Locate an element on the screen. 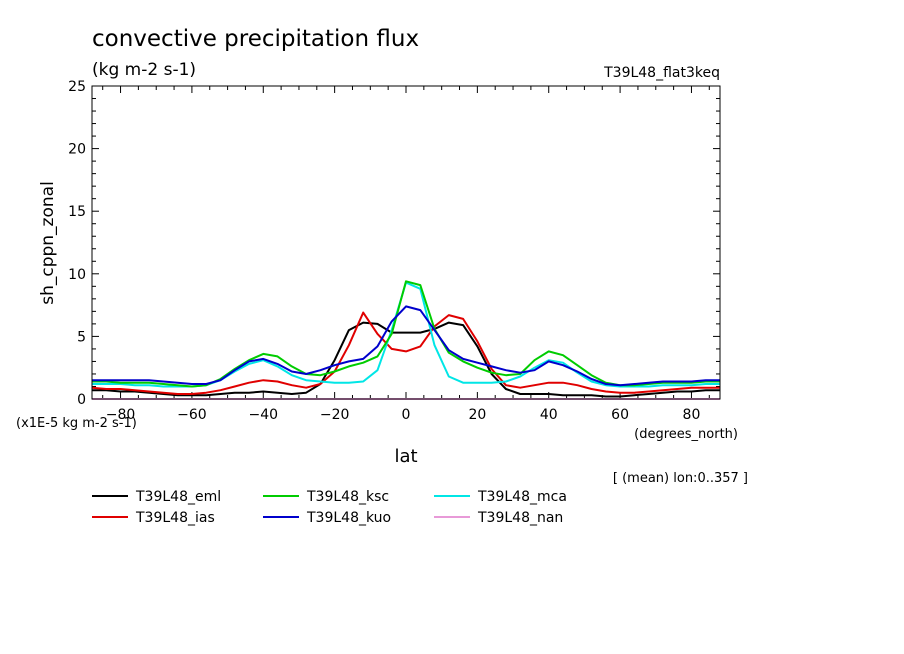  y-tick-label: 20 is located at coordinates (77, 150).